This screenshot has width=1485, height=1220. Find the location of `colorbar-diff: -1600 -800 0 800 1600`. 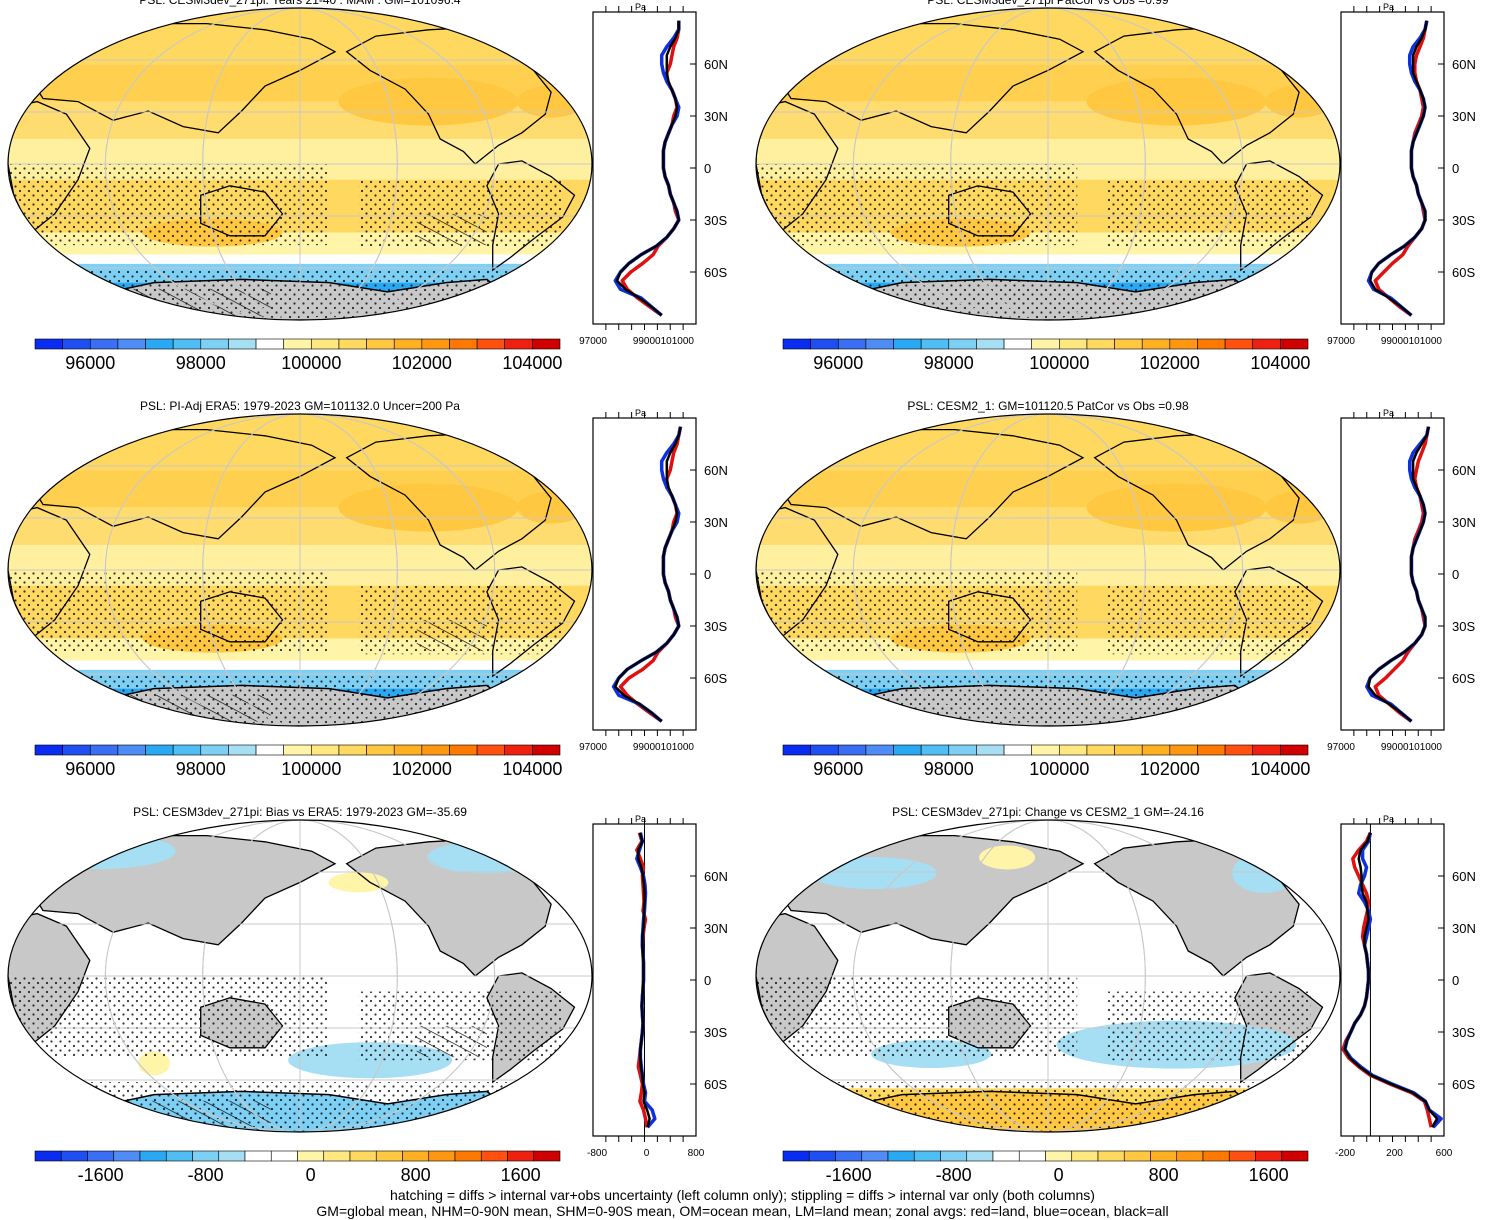

colorbar-diff: -1600 -800 0 800 1600 is located at coordinates (297, 1167).